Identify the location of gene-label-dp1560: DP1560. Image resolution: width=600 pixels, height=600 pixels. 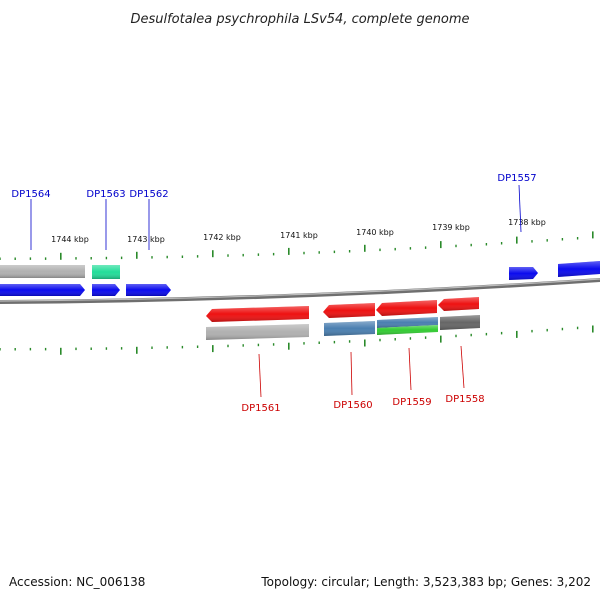
(352, 405).